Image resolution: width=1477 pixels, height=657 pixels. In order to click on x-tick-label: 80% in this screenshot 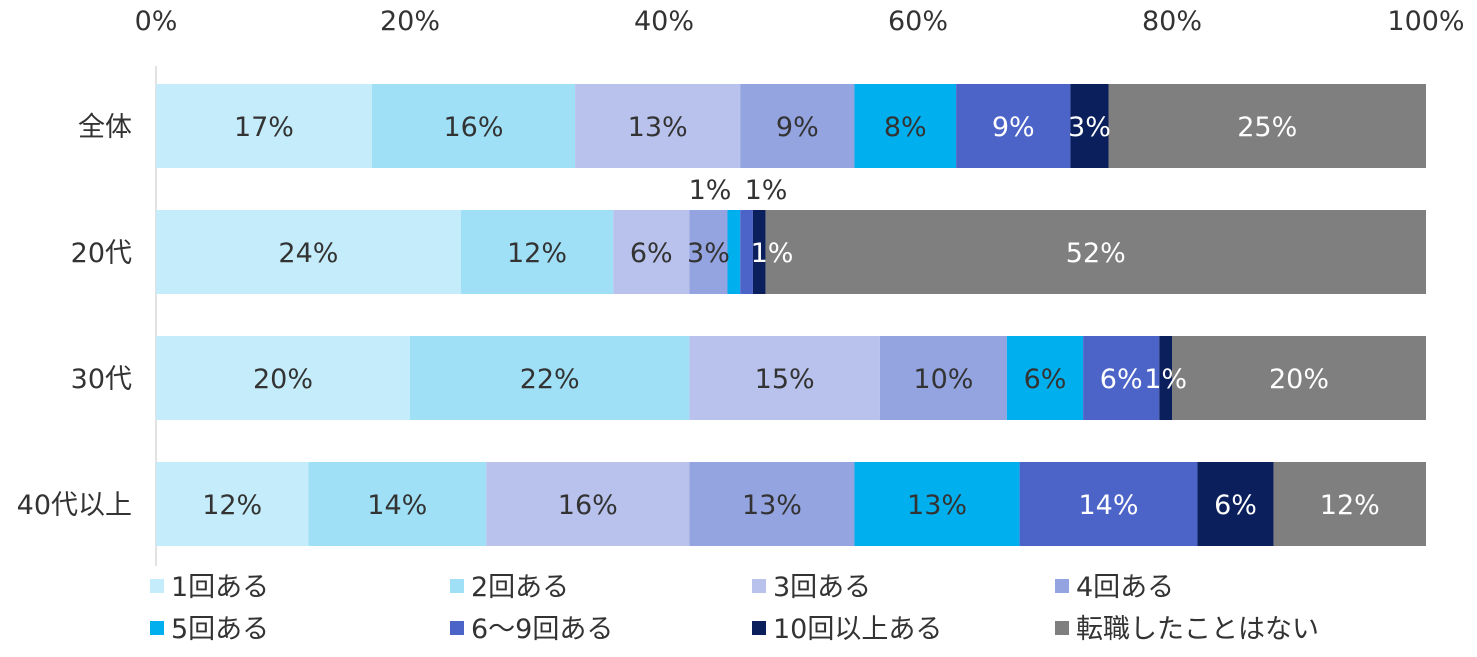, I will do `click(1172, 21)`.